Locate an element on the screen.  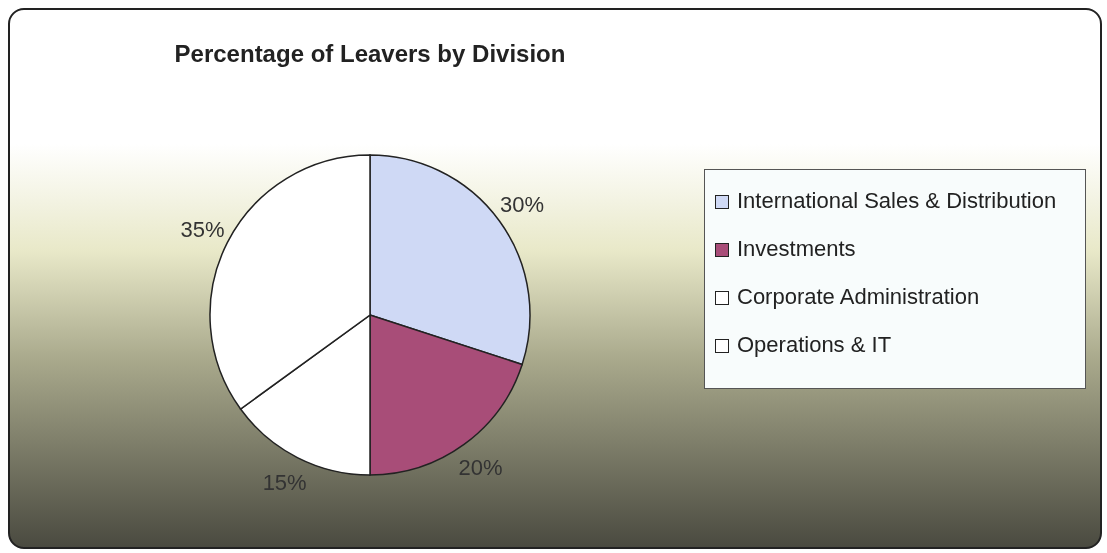
chart-title: Percentage of Leavers by Division is located at coordinates (370, 54).